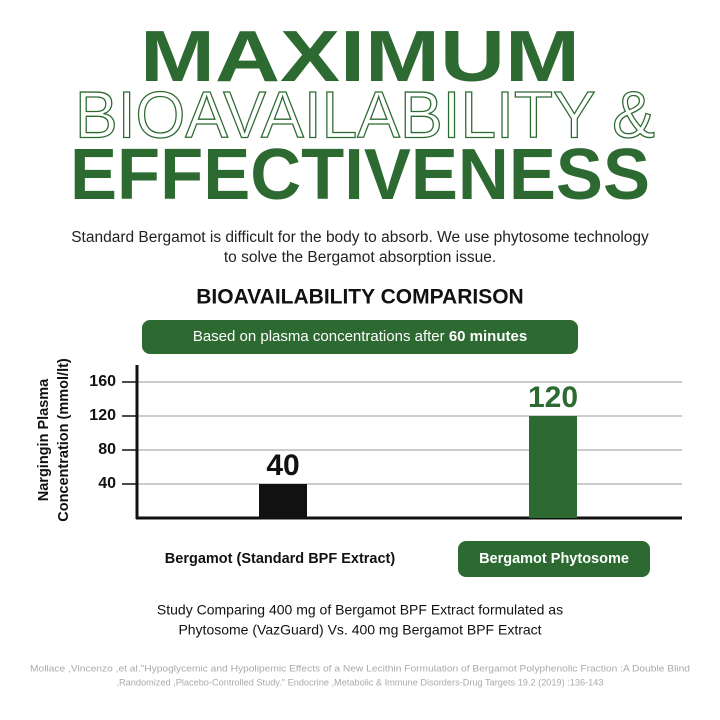 This screenshot has height=720, width=720. Describe the element at coordinates (64, 440) in the screenshot. I see `y-axis-label: Concentration (mmol/lt)` at that location.